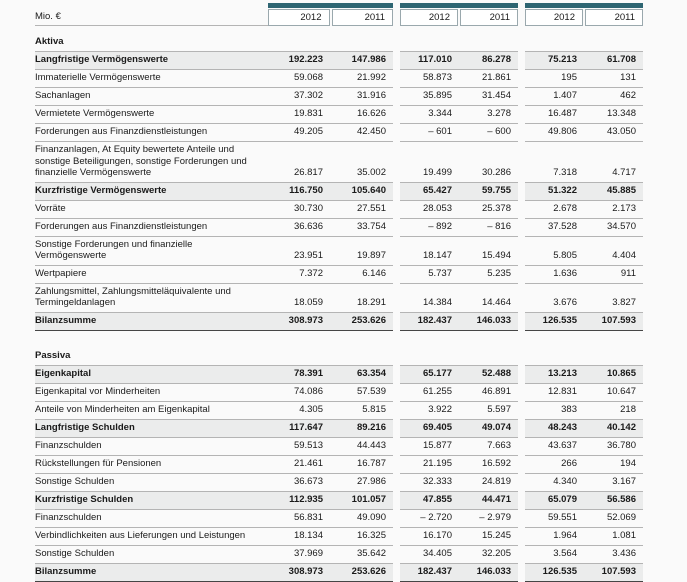  I want to click on row-value: 35.895, so click(429, 97).